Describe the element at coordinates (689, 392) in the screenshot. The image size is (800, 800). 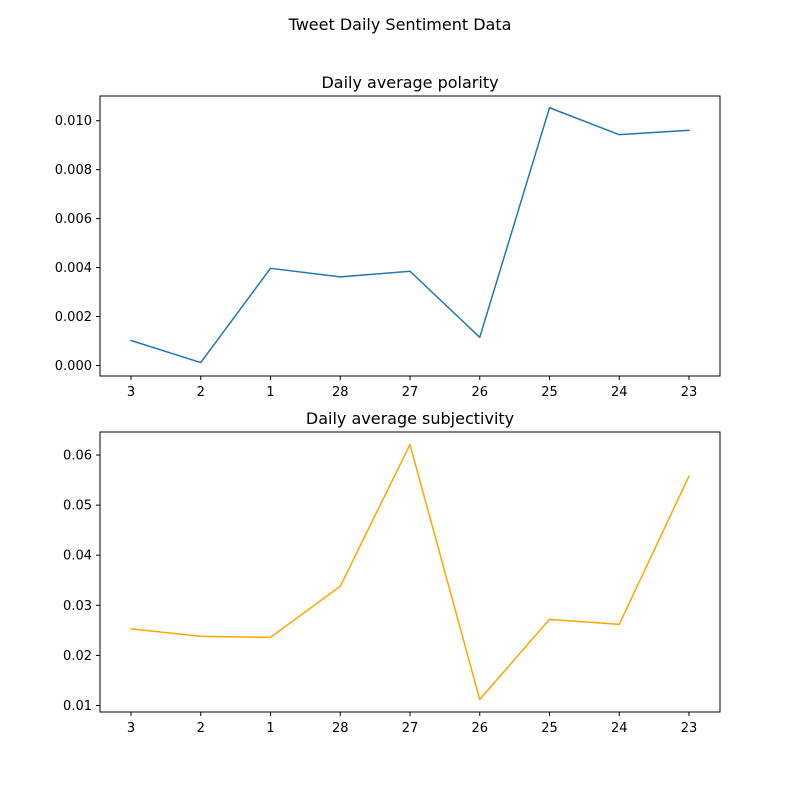
I see `polarity-x-tick-label: 23` at that location.